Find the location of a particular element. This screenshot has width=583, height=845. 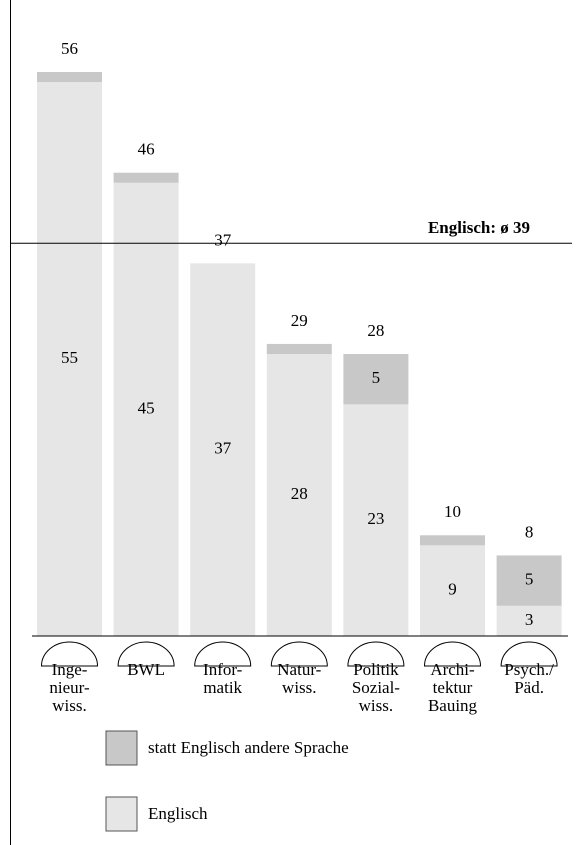

category-label: Natur-wiss. is located at coordinates (299, 678).